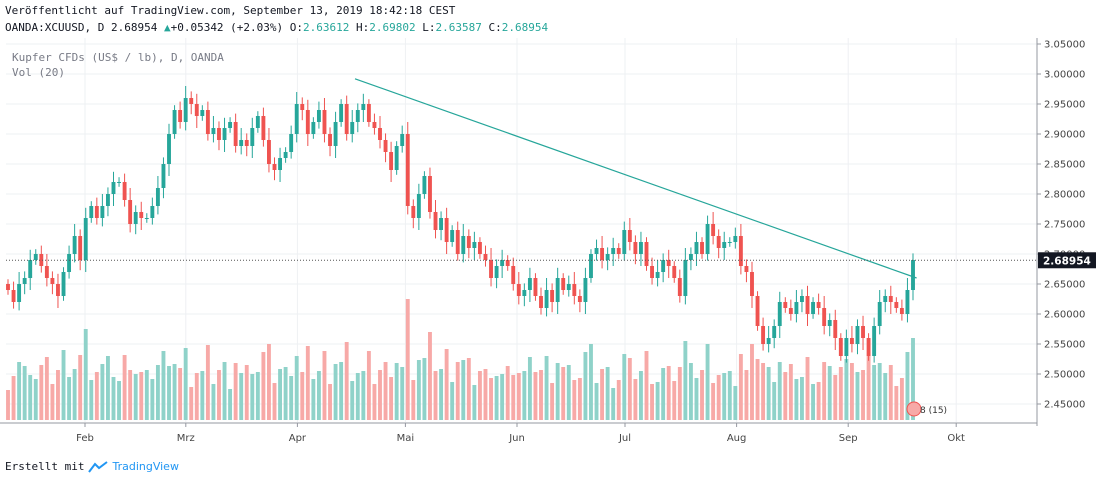 The image size is (1100, 482). Describe the element at coordinates (186, 438) in the screenshot. I see `x-tick-label: Mrz` at that location.